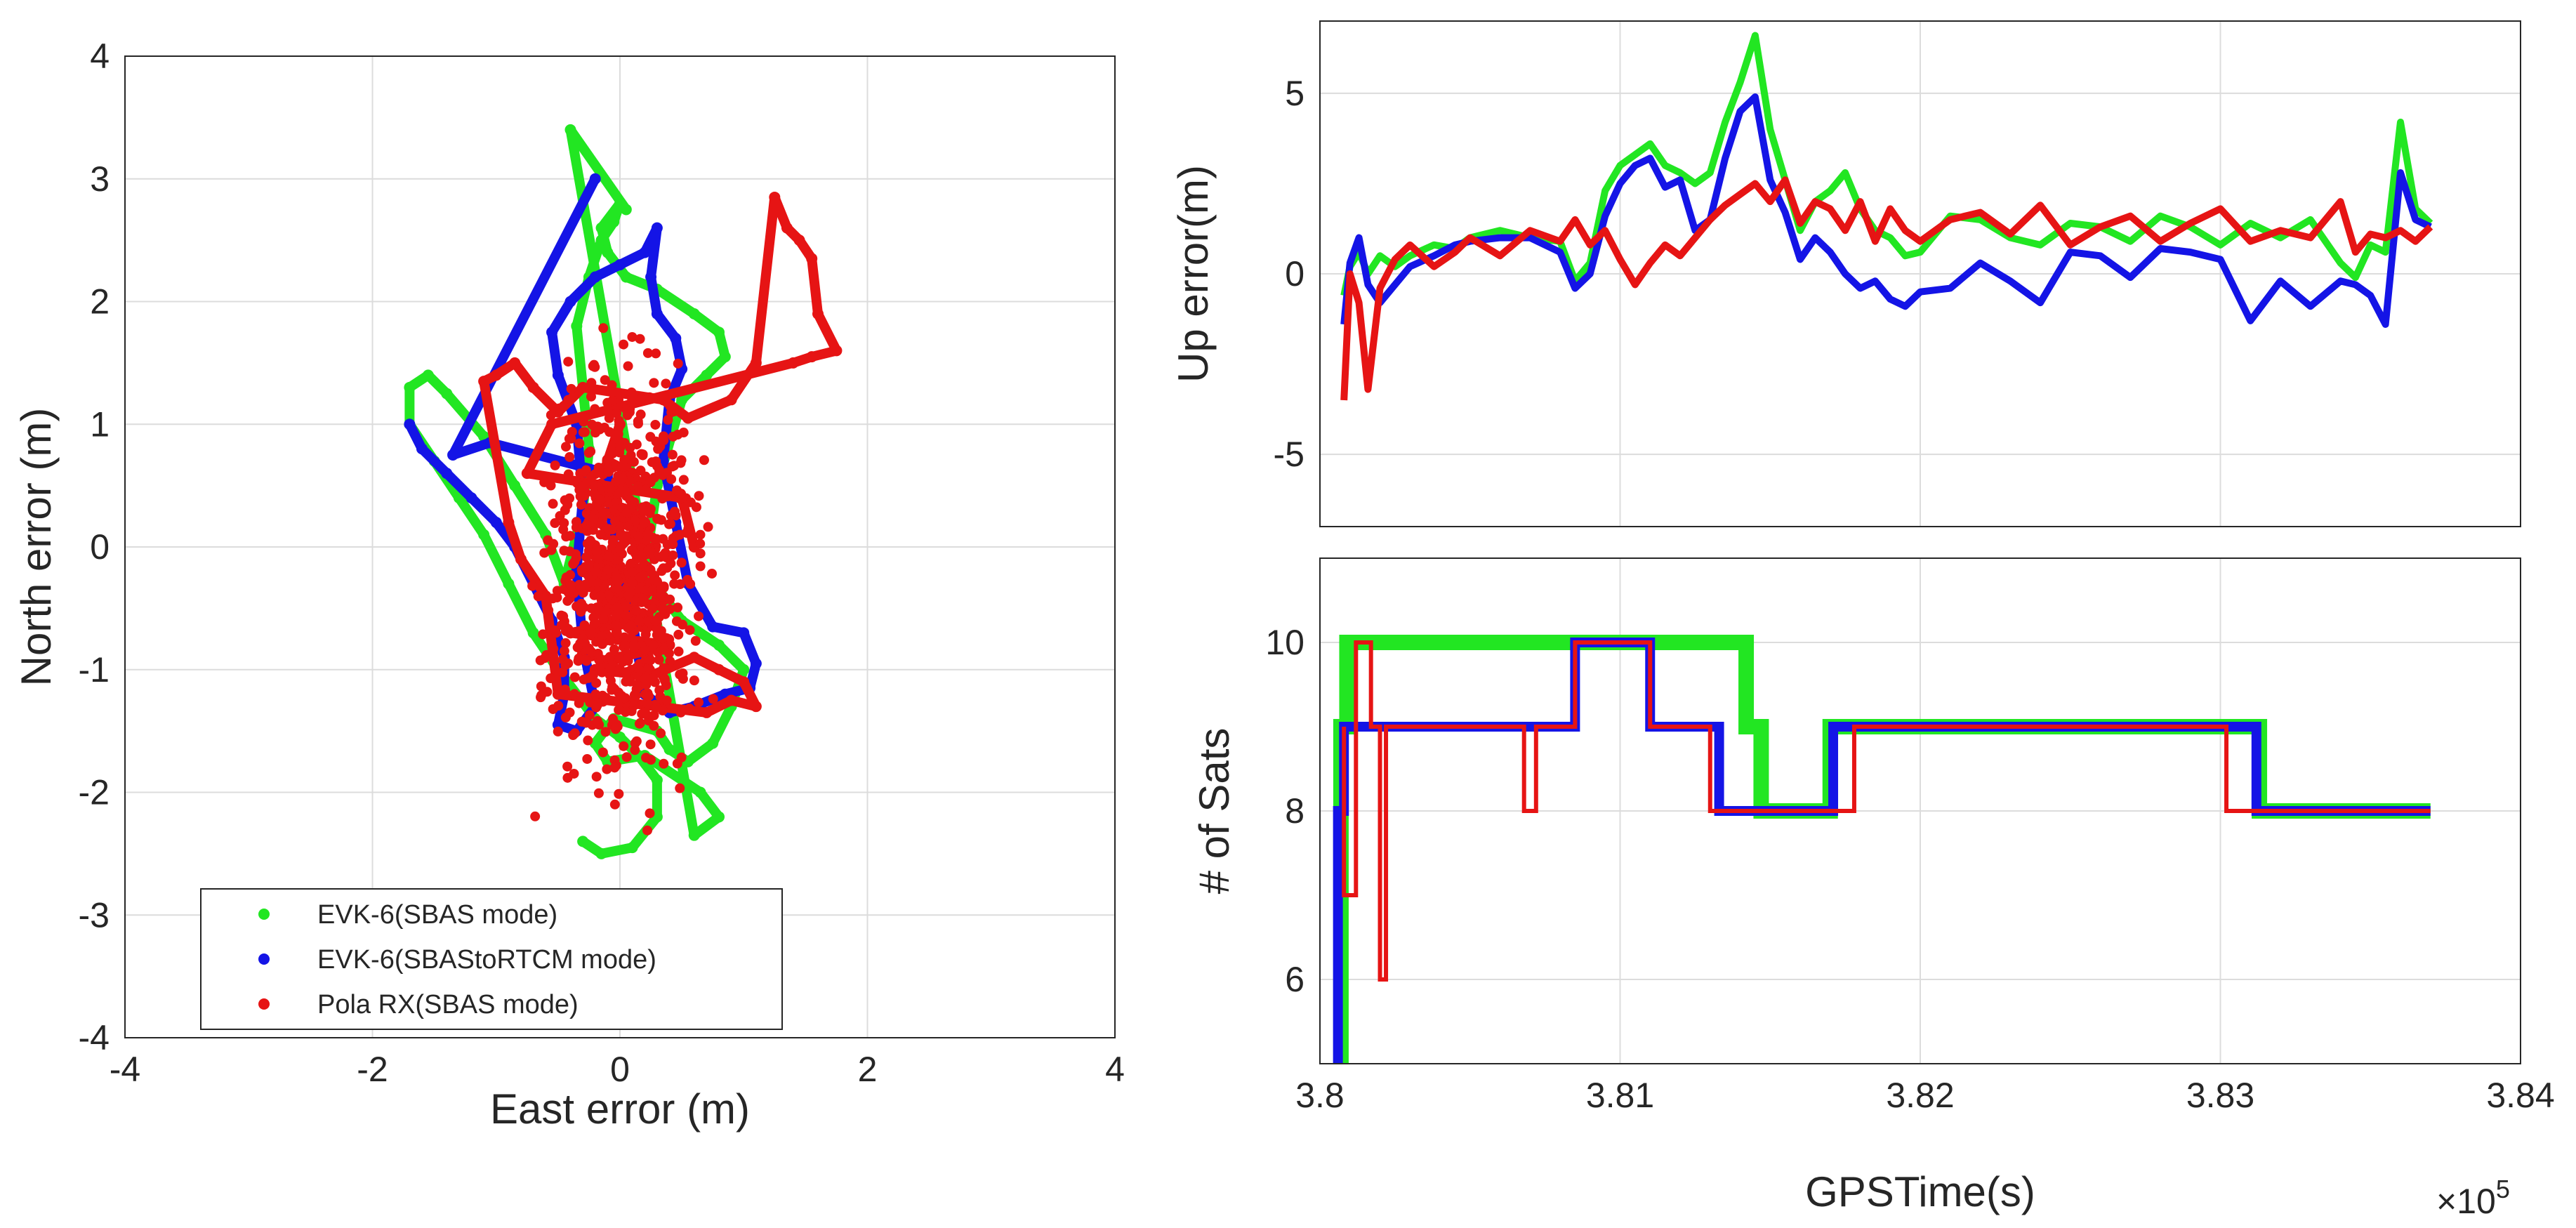 The height and width of the screenshot is (1228, 2576). I want to click on scatter-y-axis-label: North error (m), so click(36, 547).